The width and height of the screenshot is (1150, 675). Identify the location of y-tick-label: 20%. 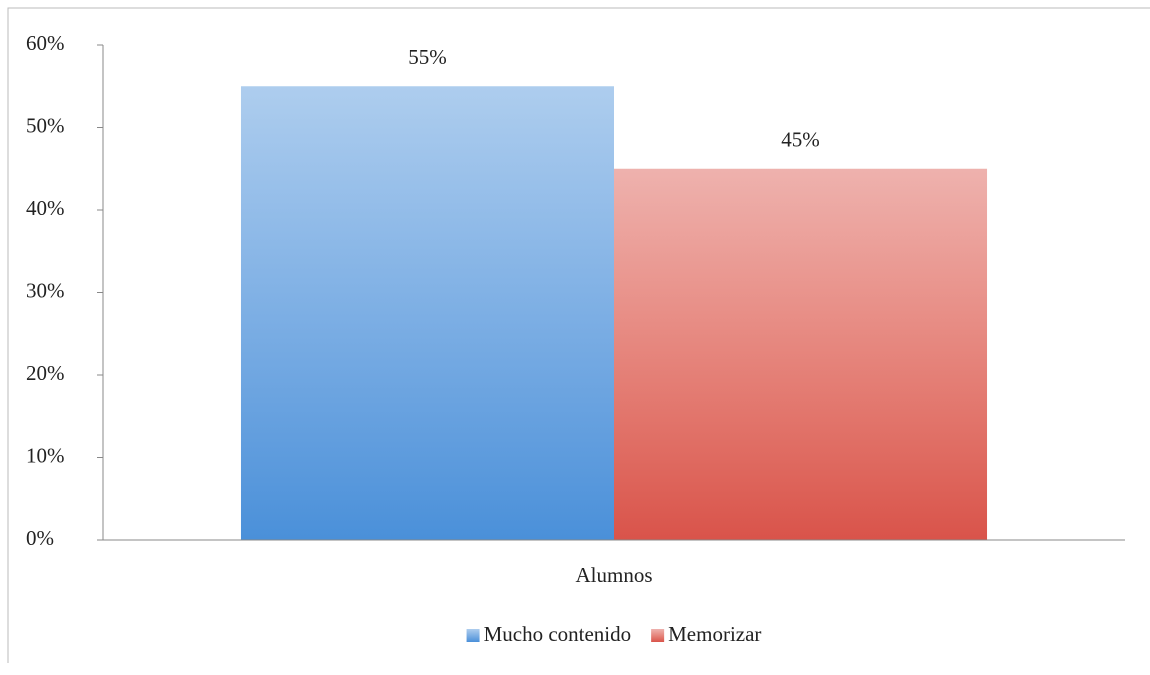
(45, 373).